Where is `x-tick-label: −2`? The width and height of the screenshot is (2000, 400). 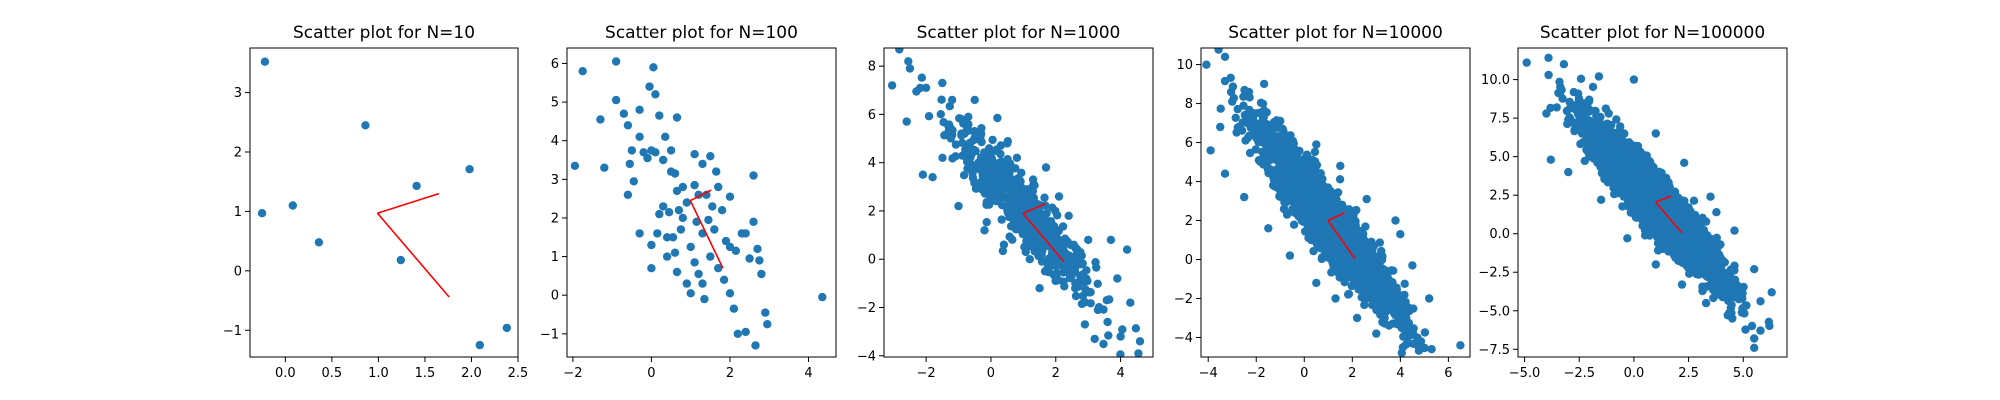
x-tick-label: −2 is located at coordinates (572, 373).